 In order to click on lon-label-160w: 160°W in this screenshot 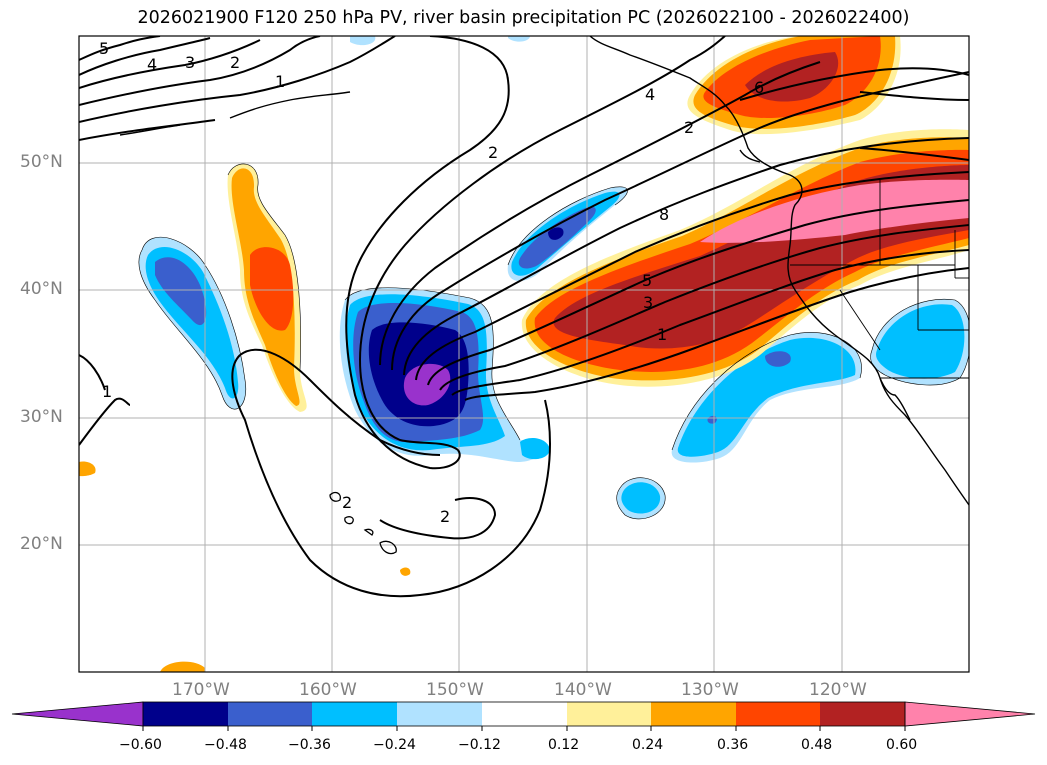, I will do `click(328, 690)`.